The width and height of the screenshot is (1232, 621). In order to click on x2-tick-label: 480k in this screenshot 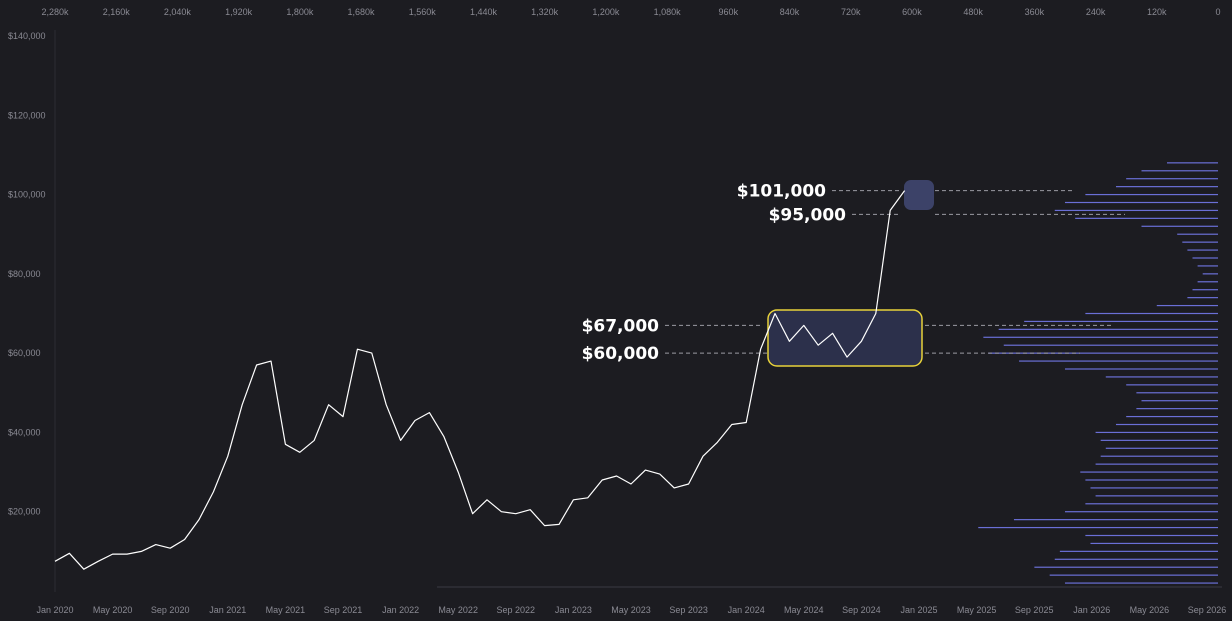, I will do `click(973, 12)`.